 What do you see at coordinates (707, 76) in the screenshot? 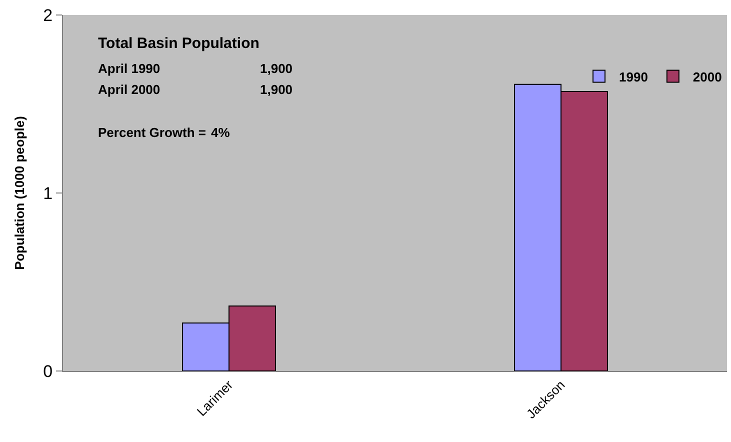
I see `legend-label: 2000` at bounding box center [707, 76].